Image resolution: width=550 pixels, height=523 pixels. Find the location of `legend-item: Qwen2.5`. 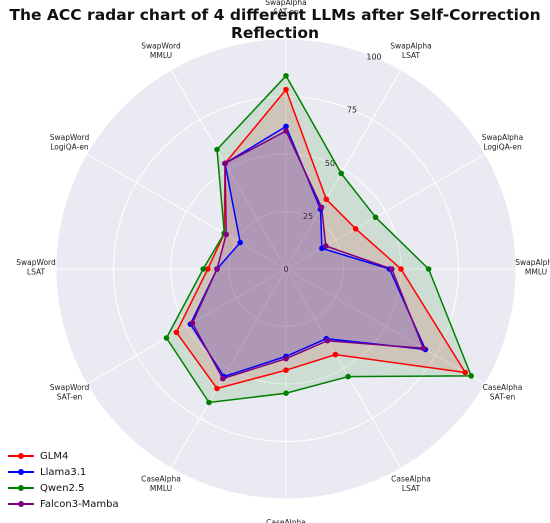

legend-item: Qwen2.5 is located at coordinates (63, 488).